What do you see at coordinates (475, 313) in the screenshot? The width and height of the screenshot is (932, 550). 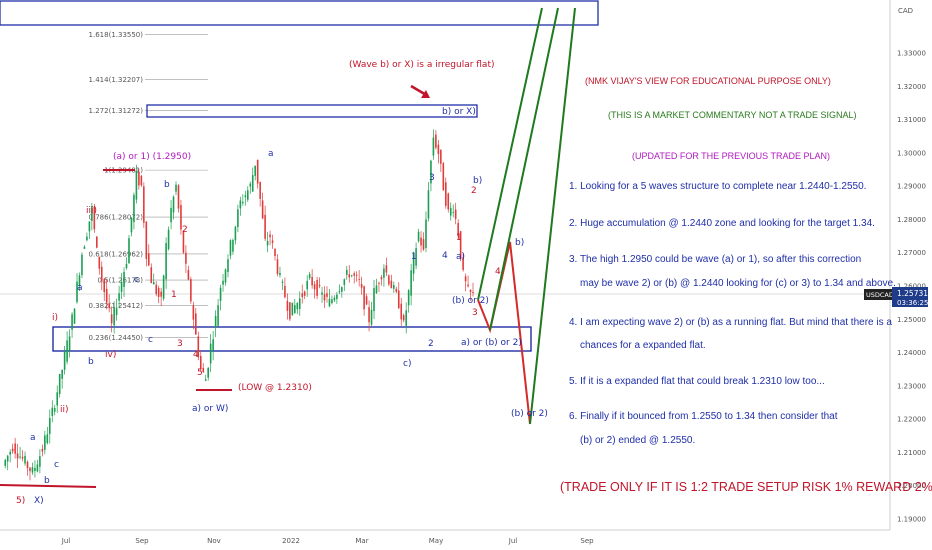 I see `wave-label: 3` at bounding box center [475, 313].